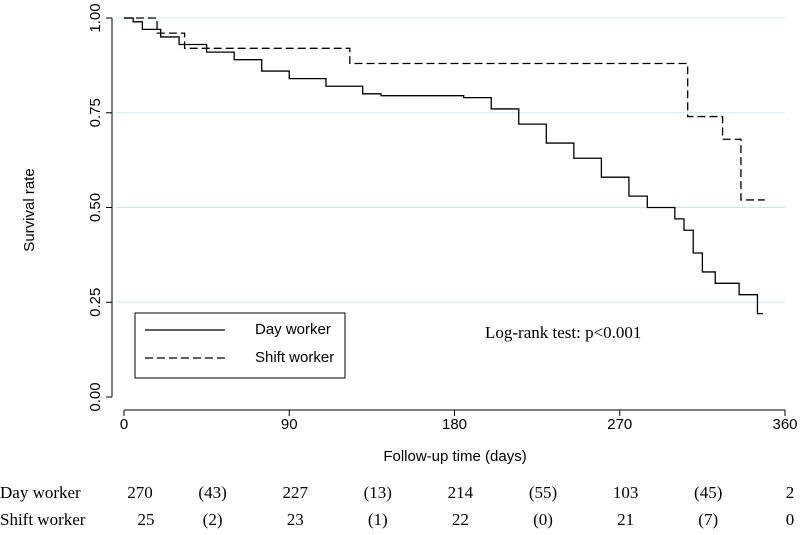 Image resolution: width=800 pixels, height=535 pixels. I want to click on risk-cell: 21, so click(625, 519).